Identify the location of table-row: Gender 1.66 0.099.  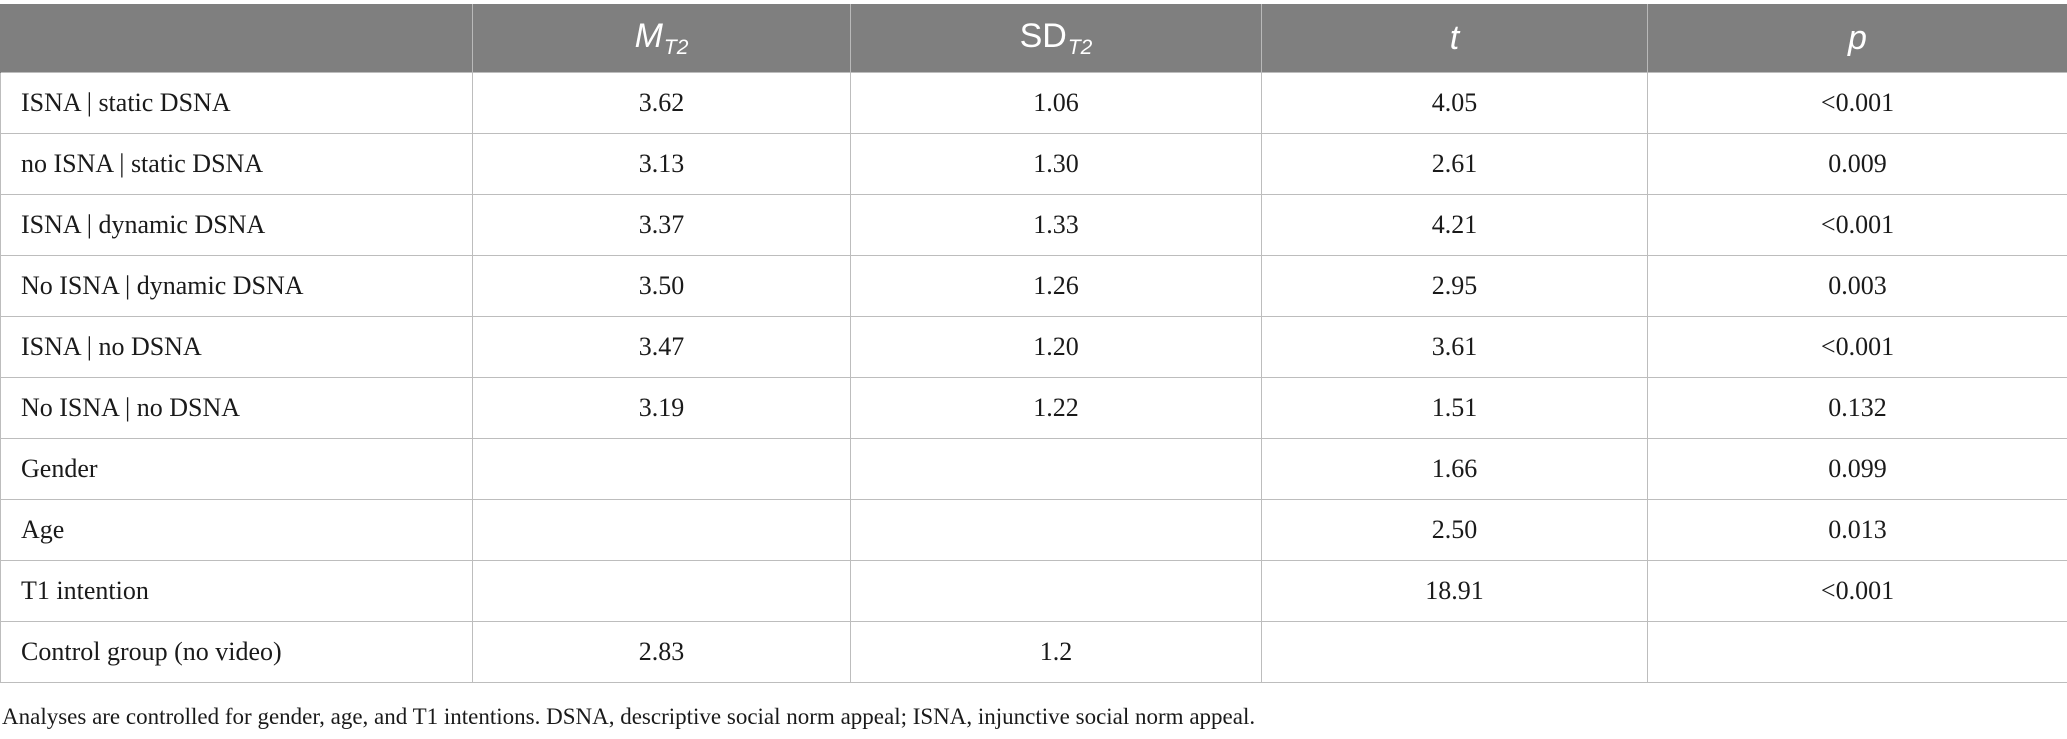
(1033, 469).